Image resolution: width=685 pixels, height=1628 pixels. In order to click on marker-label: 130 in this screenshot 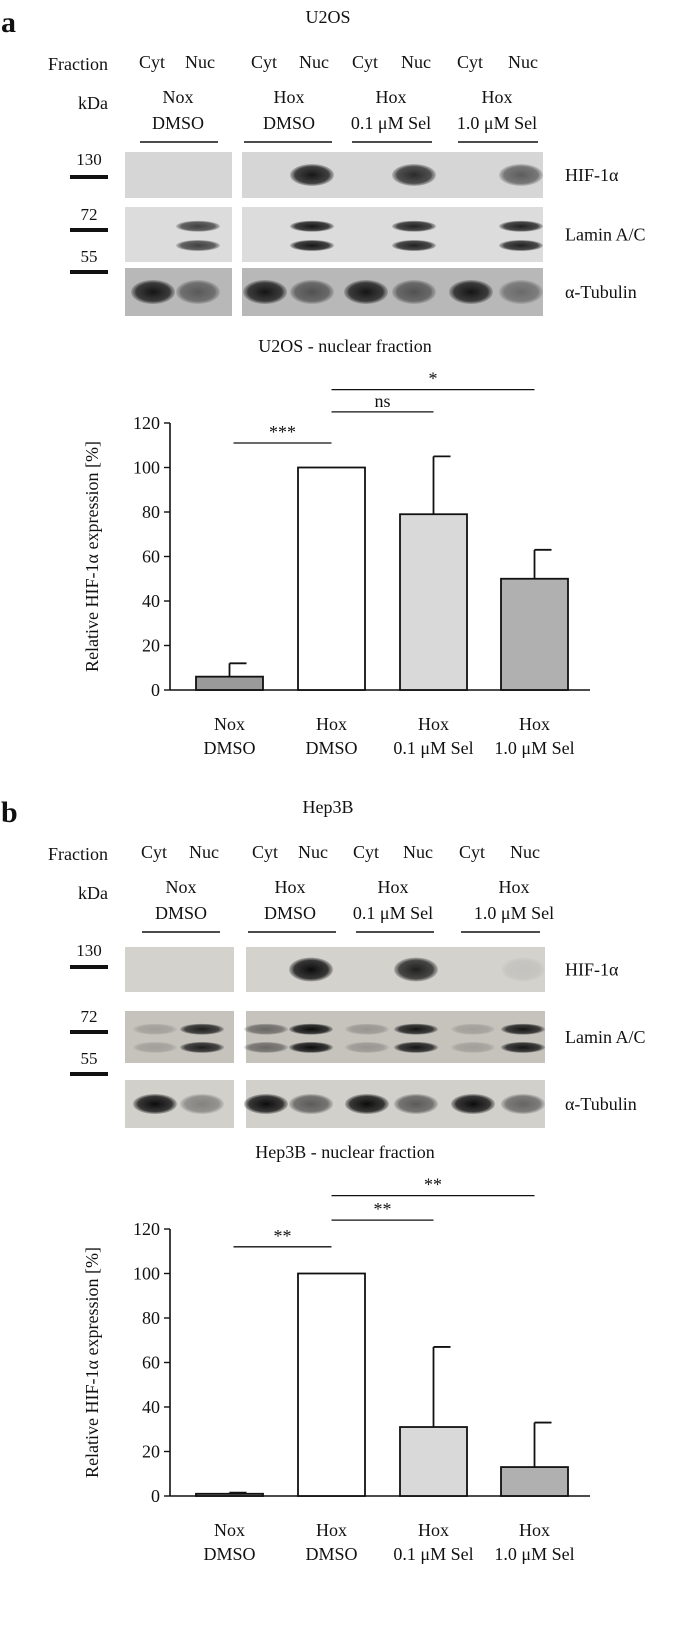, I will do `click(89, 950)`.